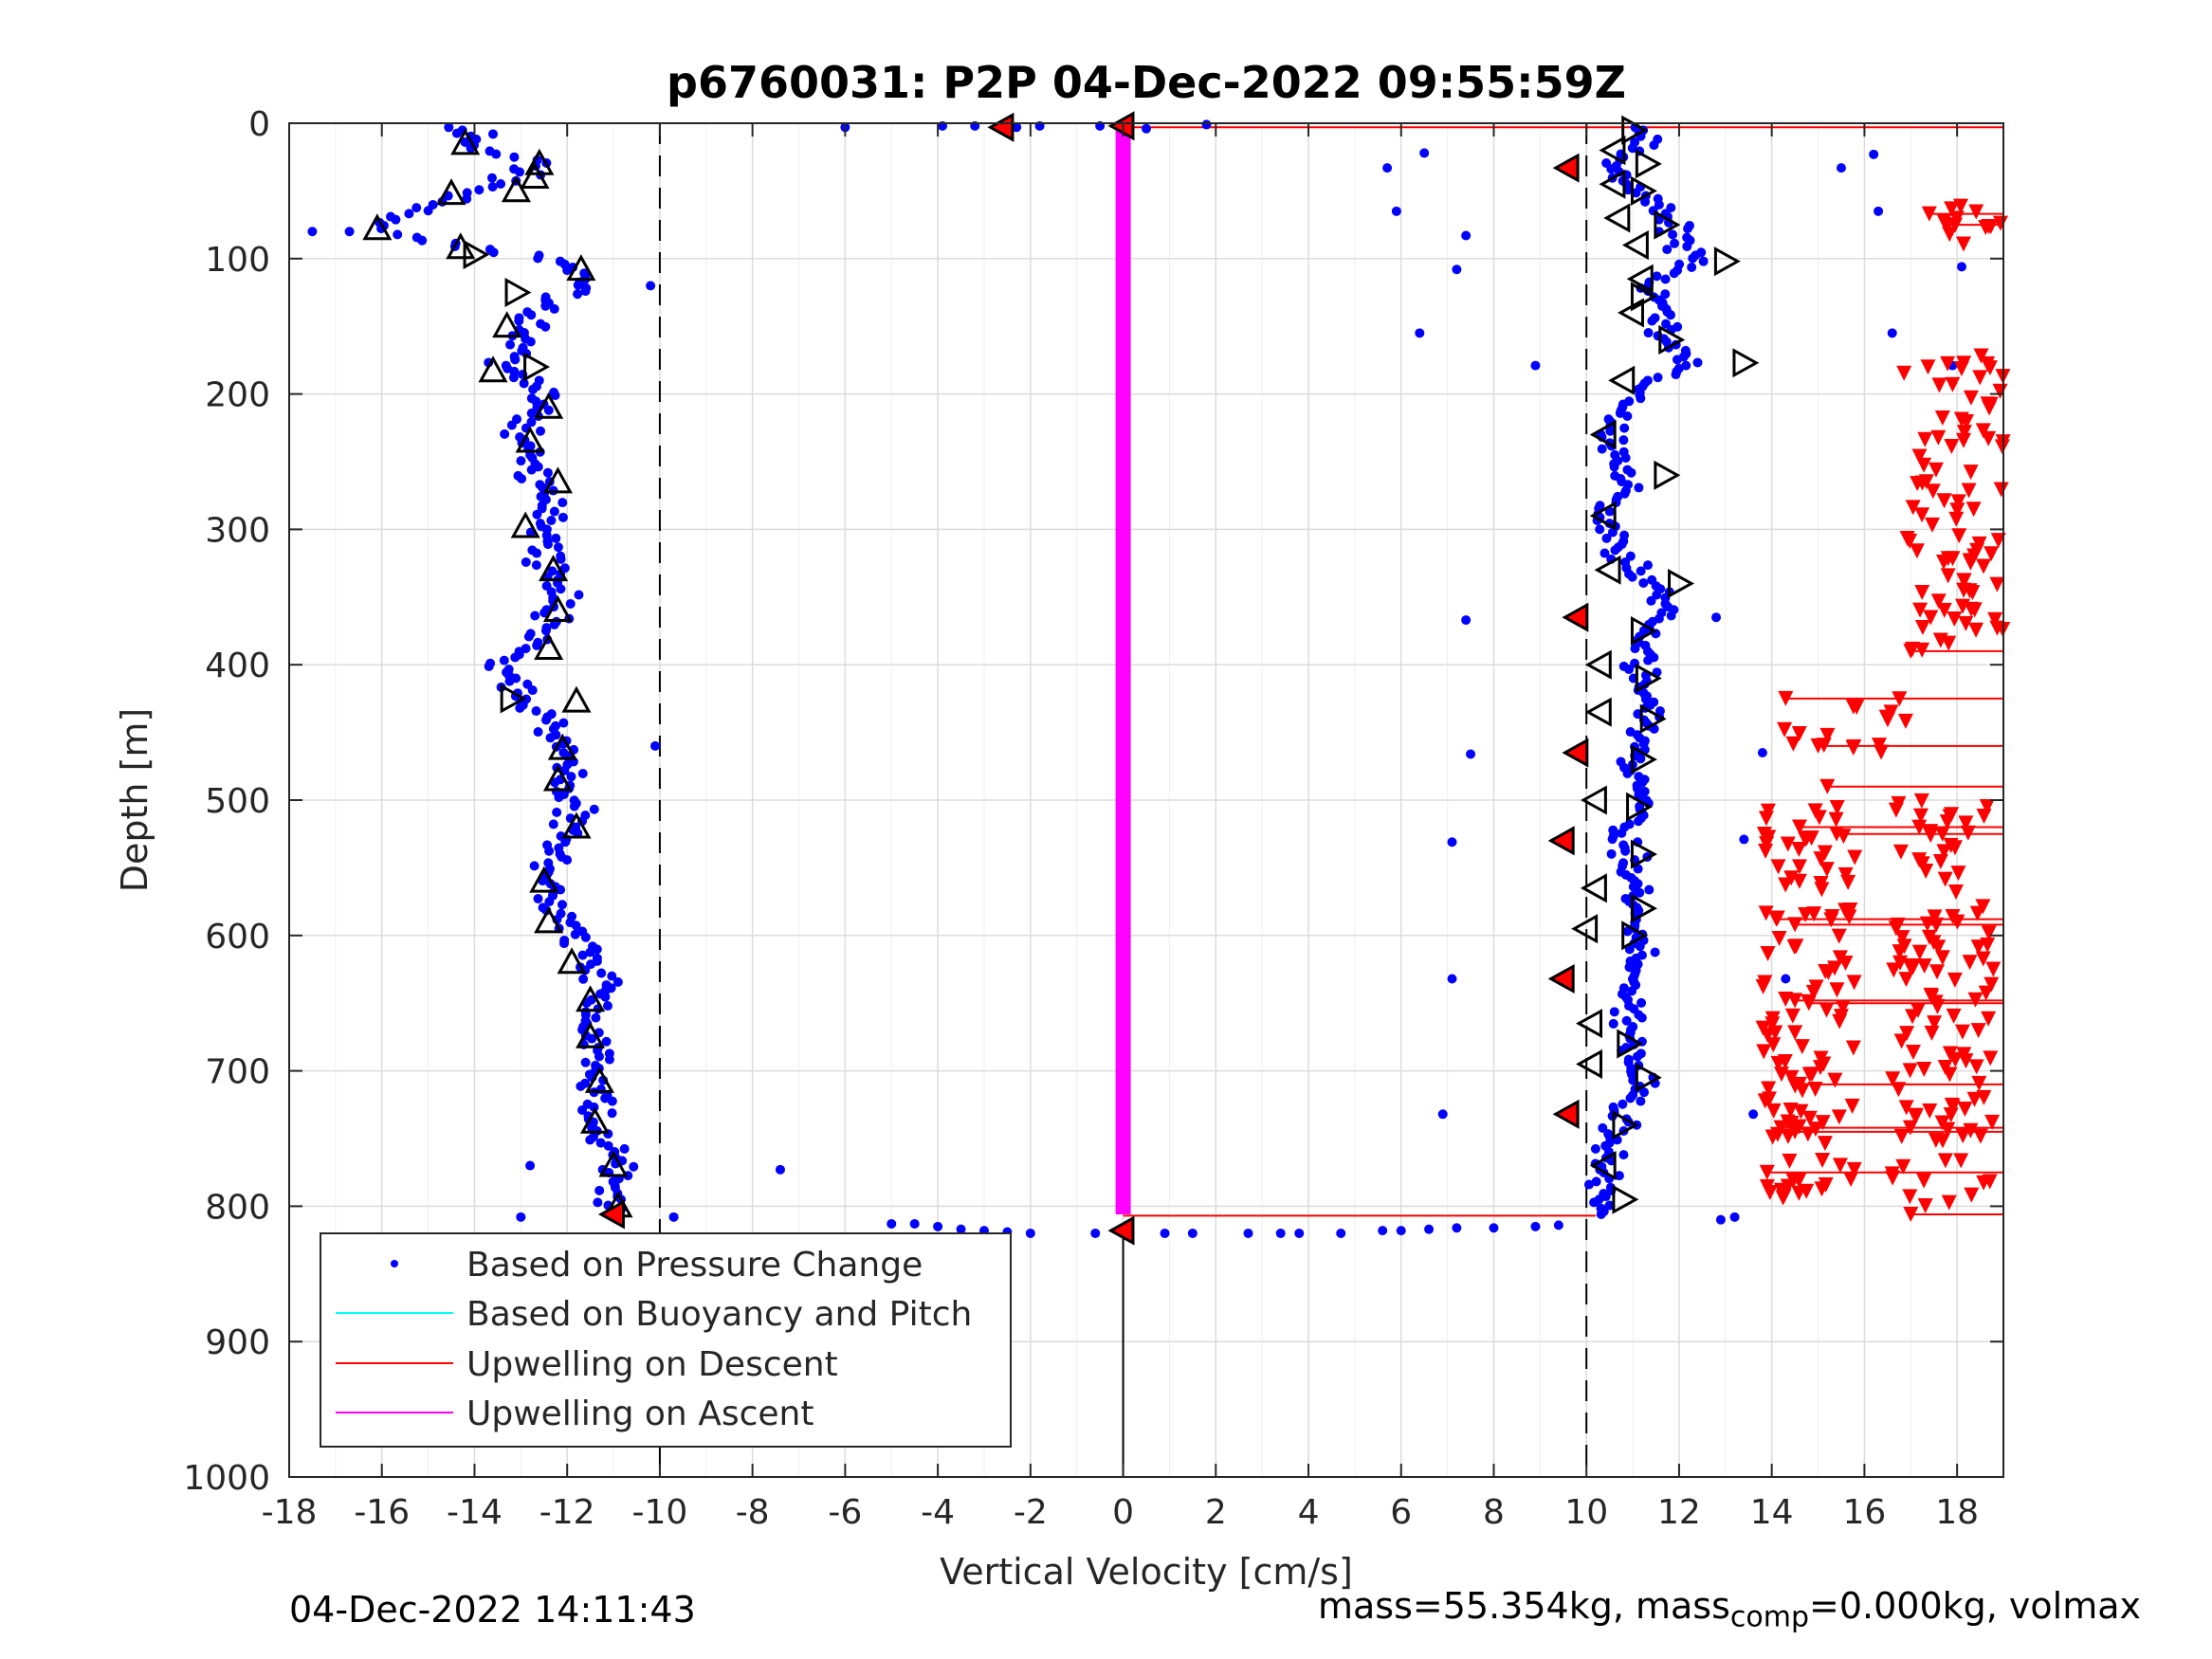  I want to click on y-tick-label: 800, so click(237, 1207).